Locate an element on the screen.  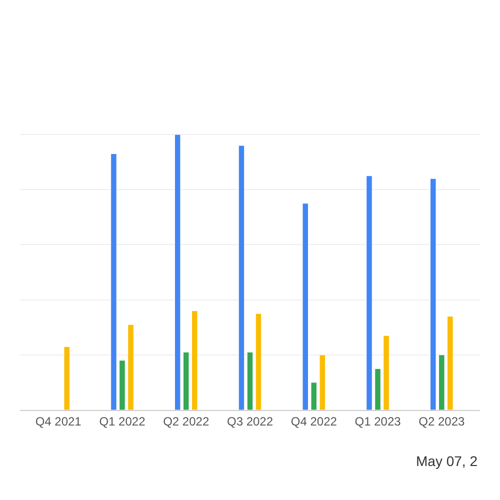
x-tick-label: Q2 2022 is located at coordinates (186, 421).